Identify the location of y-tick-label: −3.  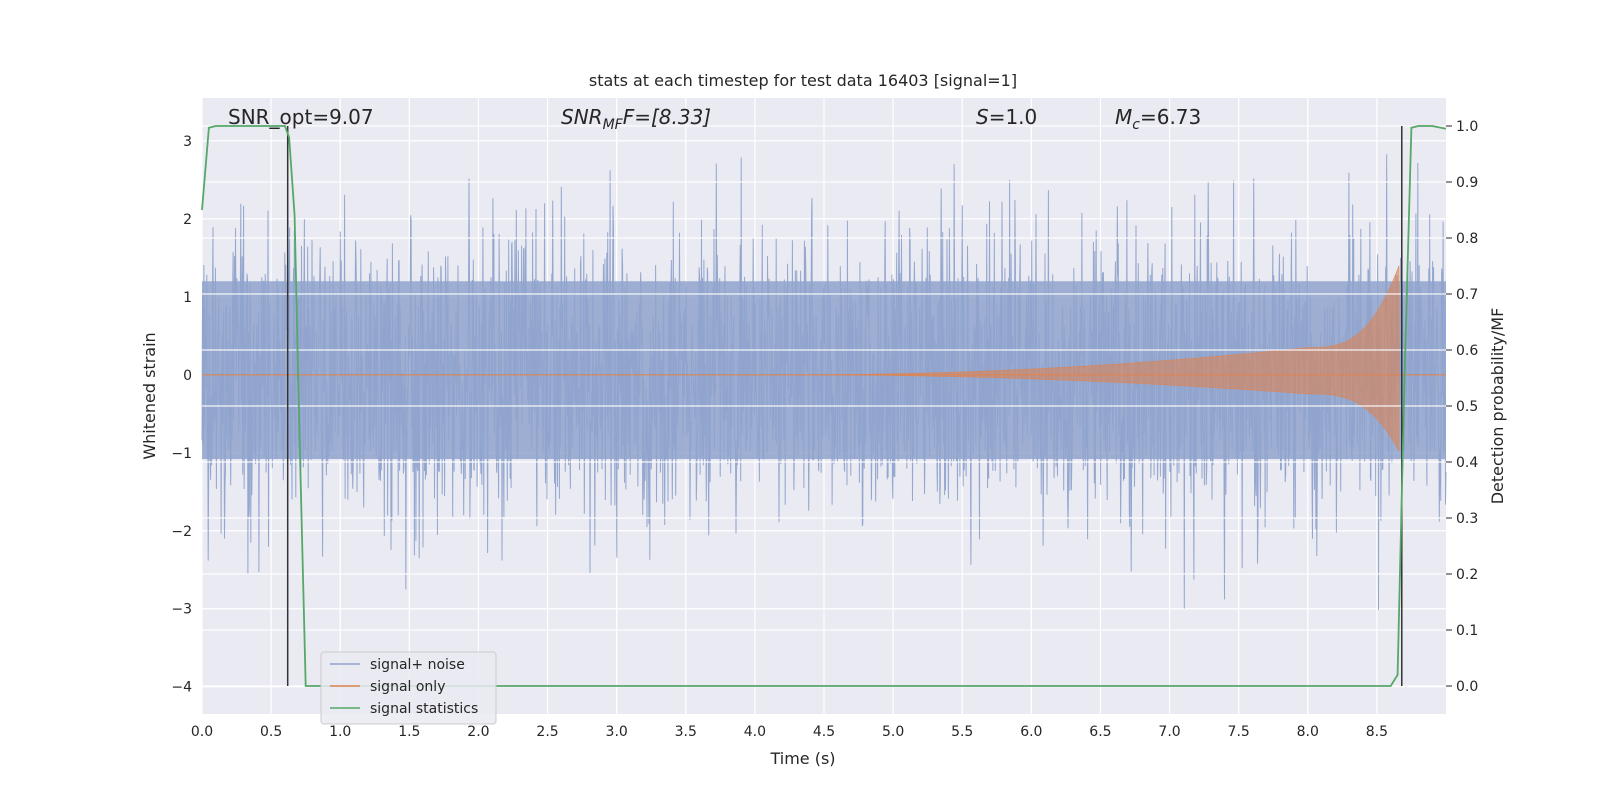
(181, 610).